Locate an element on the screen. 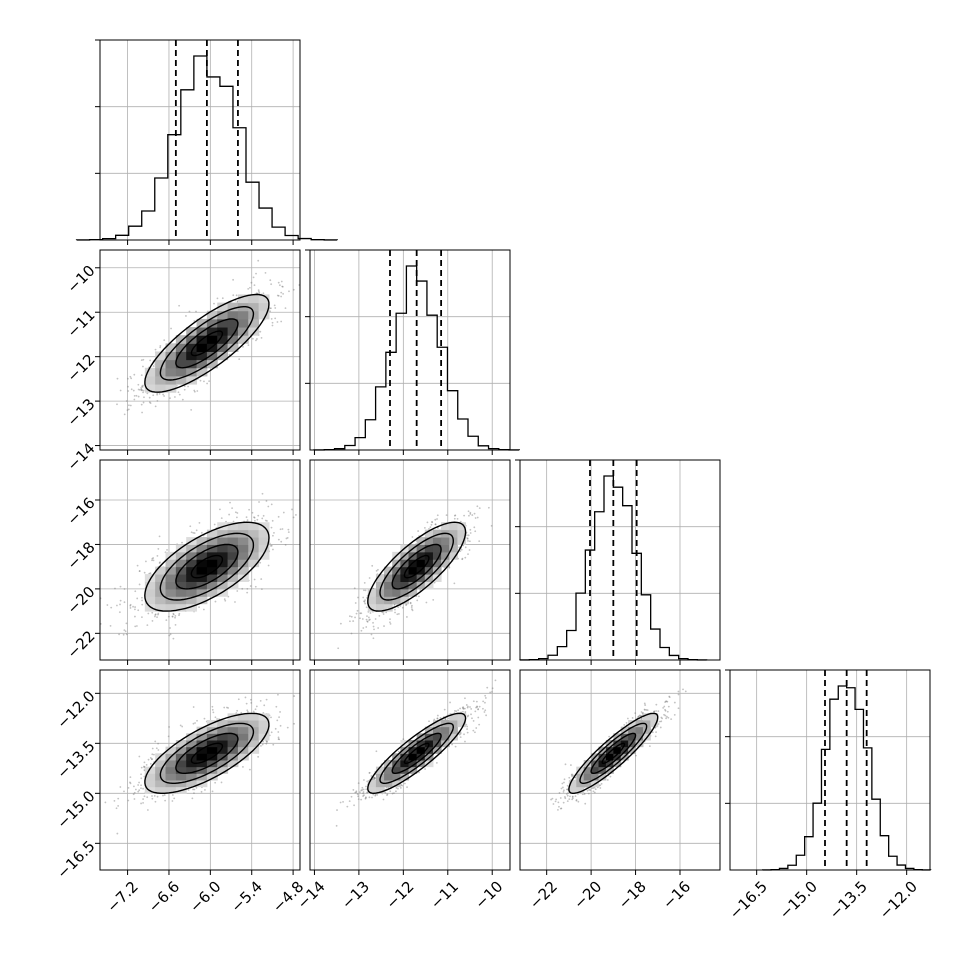 The height and width of the screenshot is (970, 970). x-tick-label: −18 is located at coordinates (632, 895).